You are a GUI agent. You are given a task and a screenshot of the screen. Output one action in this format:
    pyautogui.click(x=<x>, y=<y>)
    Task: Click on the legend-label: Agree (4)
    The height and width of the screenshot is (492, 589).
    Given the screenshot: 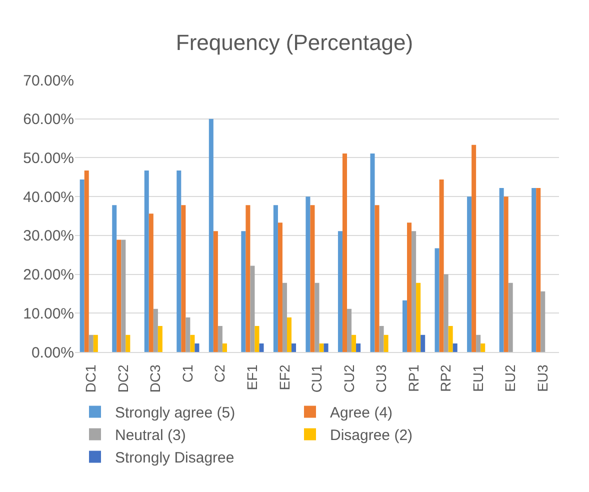 What is the action you would take?
    pyautogui.click(x=361, y=413)
    